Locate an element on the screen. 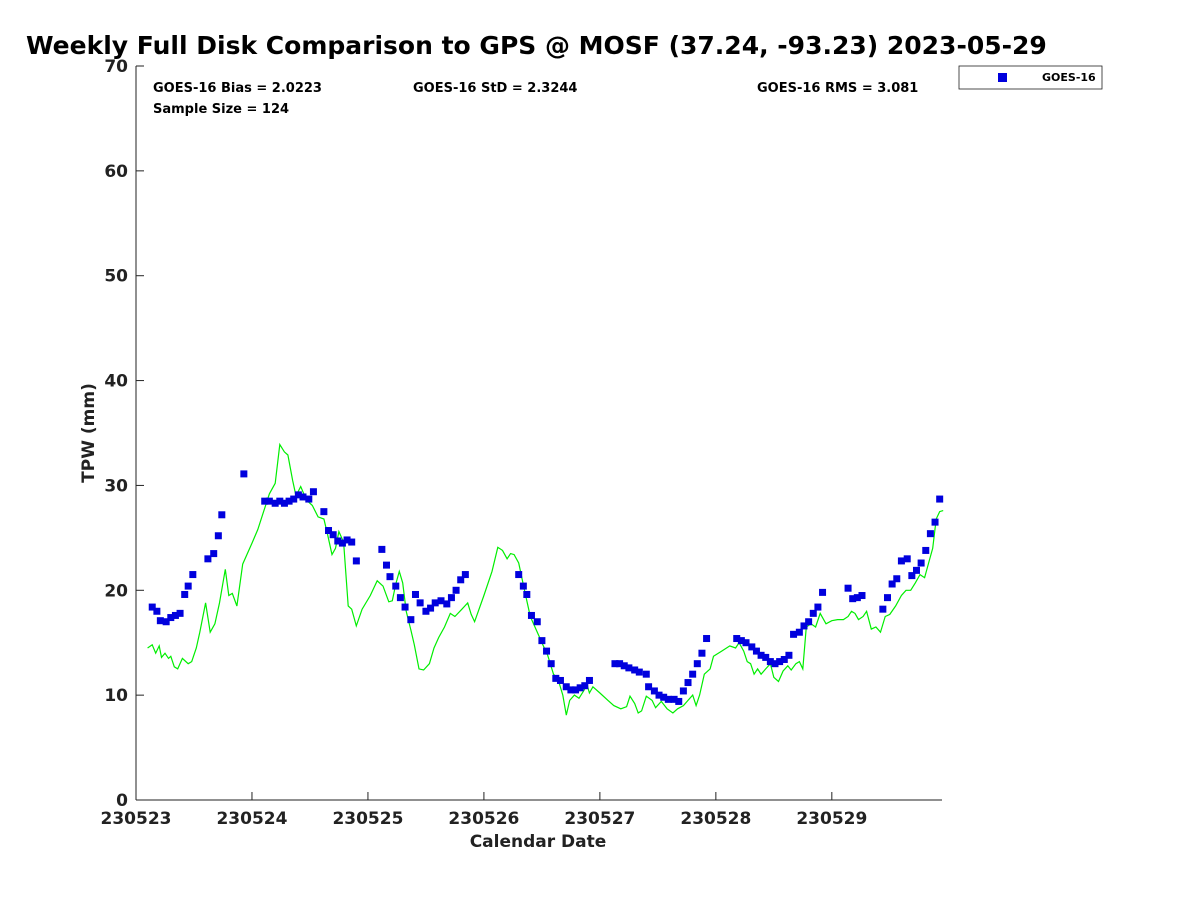  y-tick-label: 10 is located at coordinates (116, 696).